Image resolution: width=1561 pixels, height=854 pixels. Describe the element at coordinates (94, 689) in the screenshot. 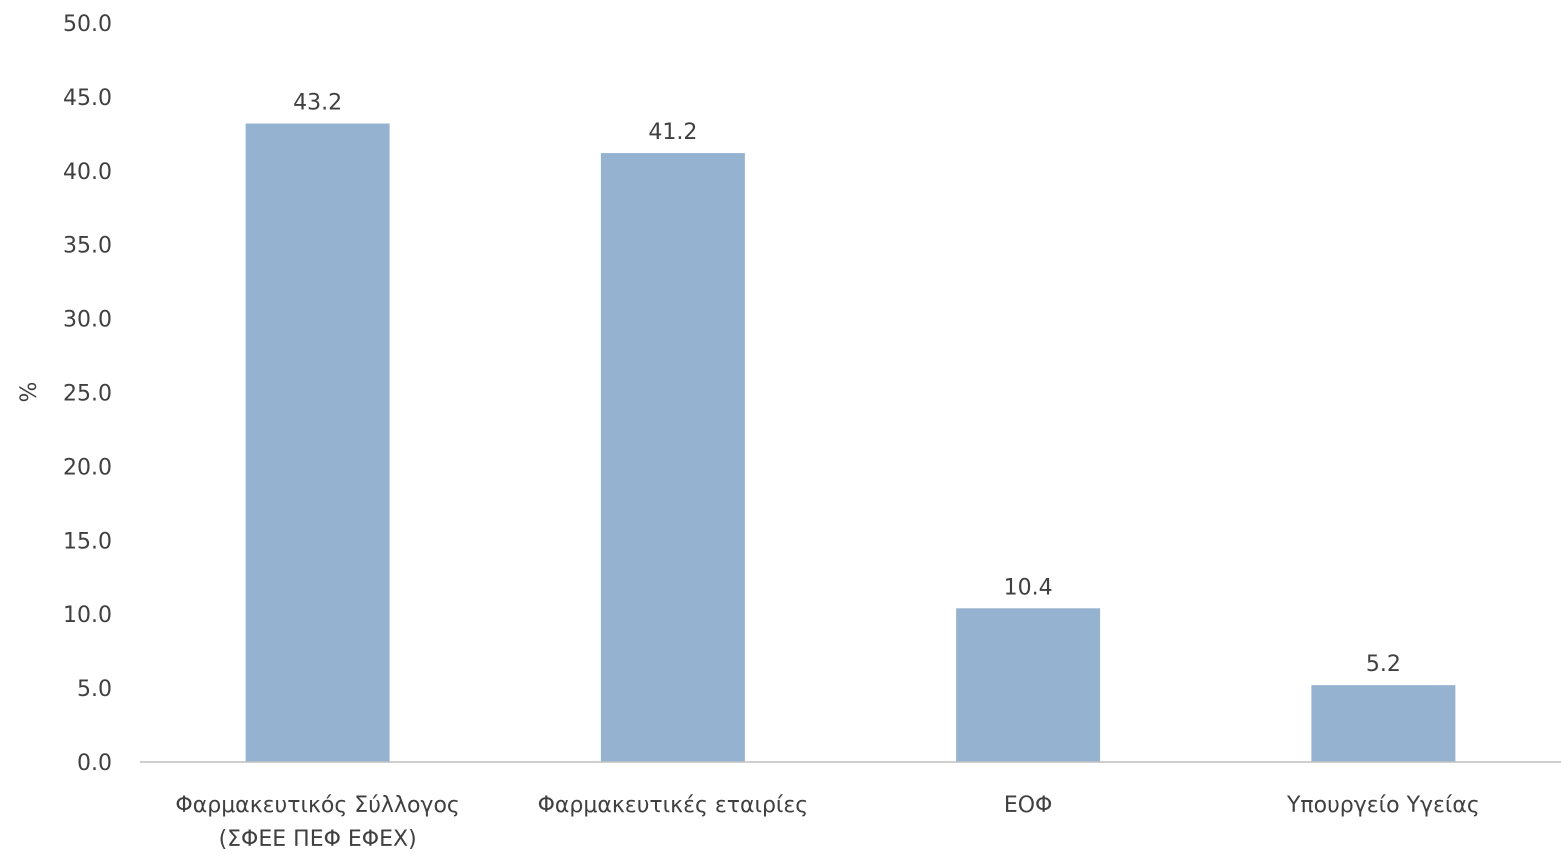

I see `y-tick-label: 5.0` at that location.